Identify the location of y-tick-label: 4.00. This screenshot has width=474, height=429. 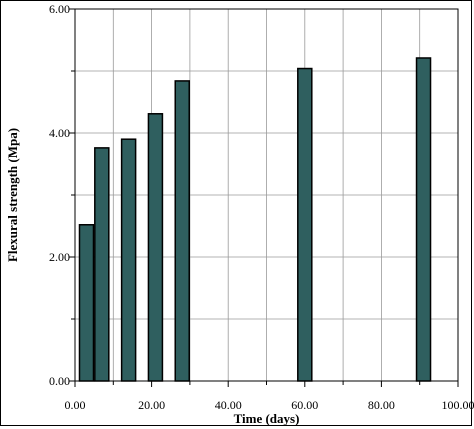
(59, 133).